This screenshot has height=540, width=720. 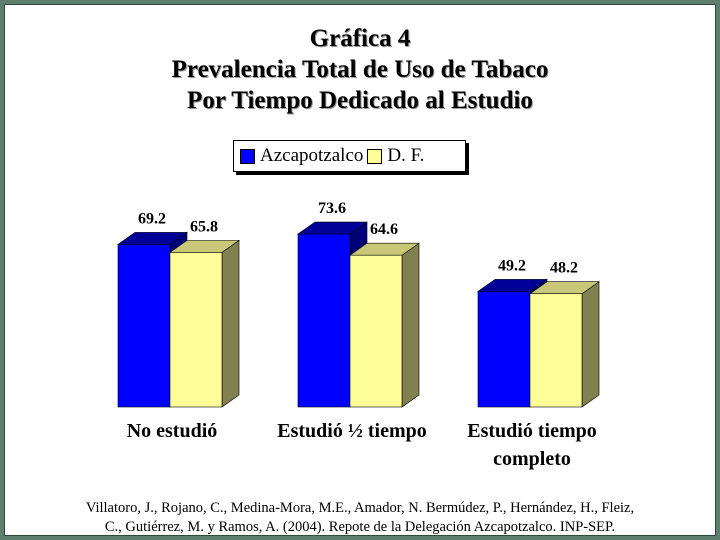 I want to click on bar-no-estudio-df-top, so click(x=204, y=246).